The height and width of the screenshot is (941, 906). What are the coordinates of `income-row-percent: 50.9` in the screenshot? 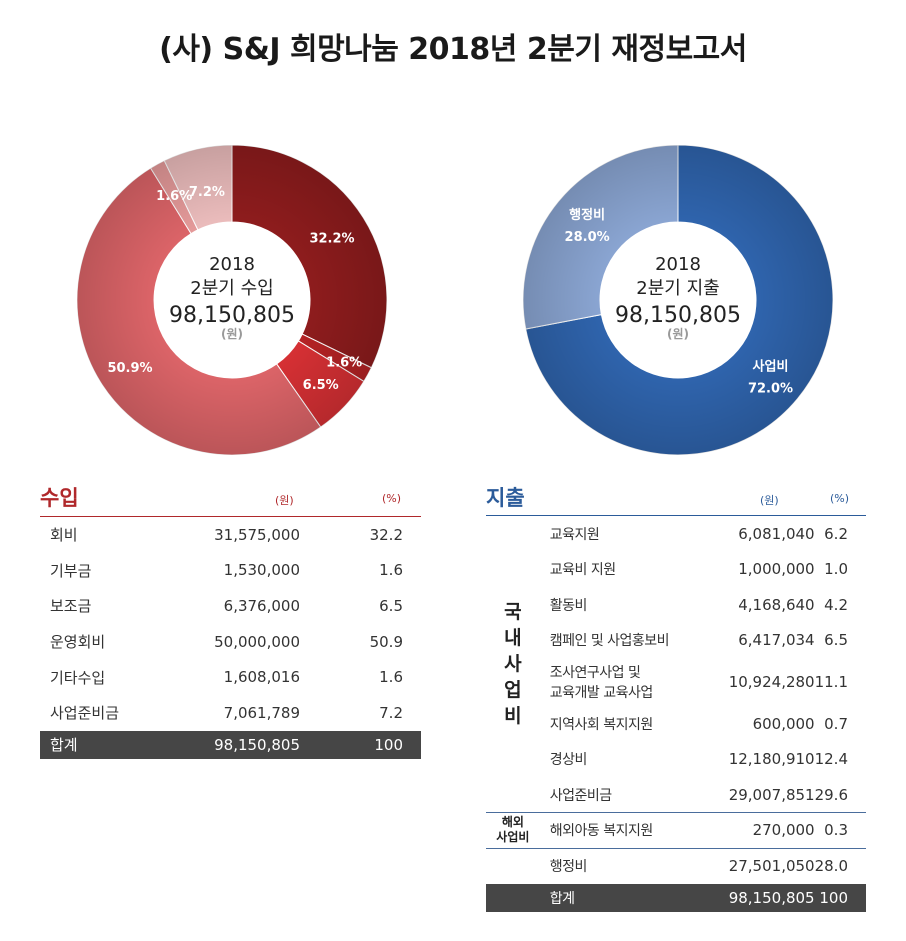 It's located at (386, 641).